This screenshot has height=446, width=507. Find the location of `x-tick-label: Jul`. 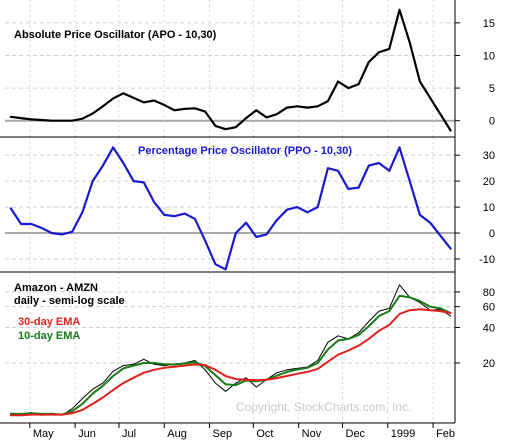

x-tick-label: Jul is located at coordinates (129, 434).